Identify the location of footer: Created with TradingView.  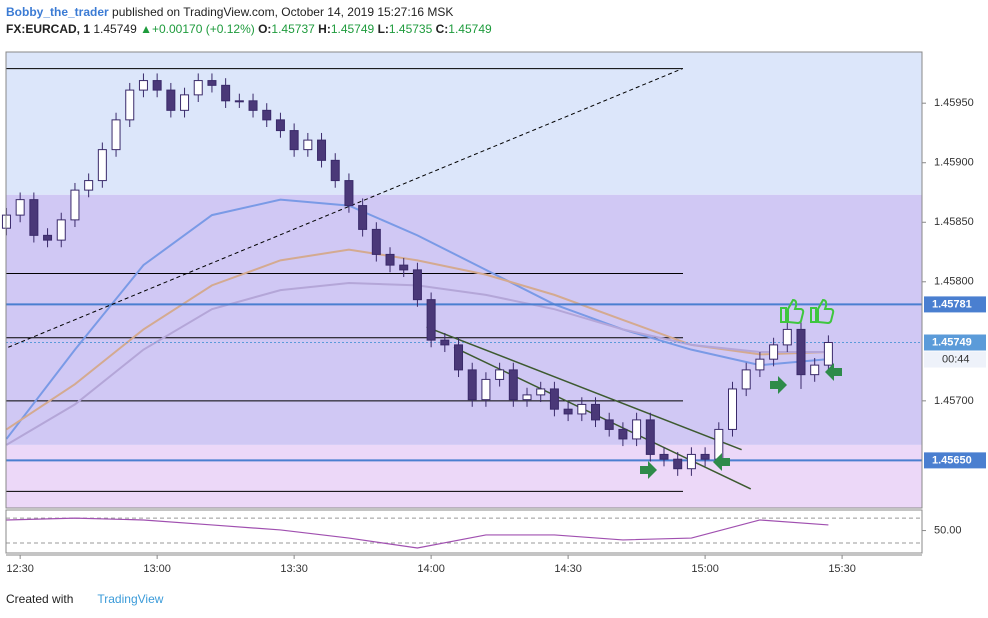
(84, 599).